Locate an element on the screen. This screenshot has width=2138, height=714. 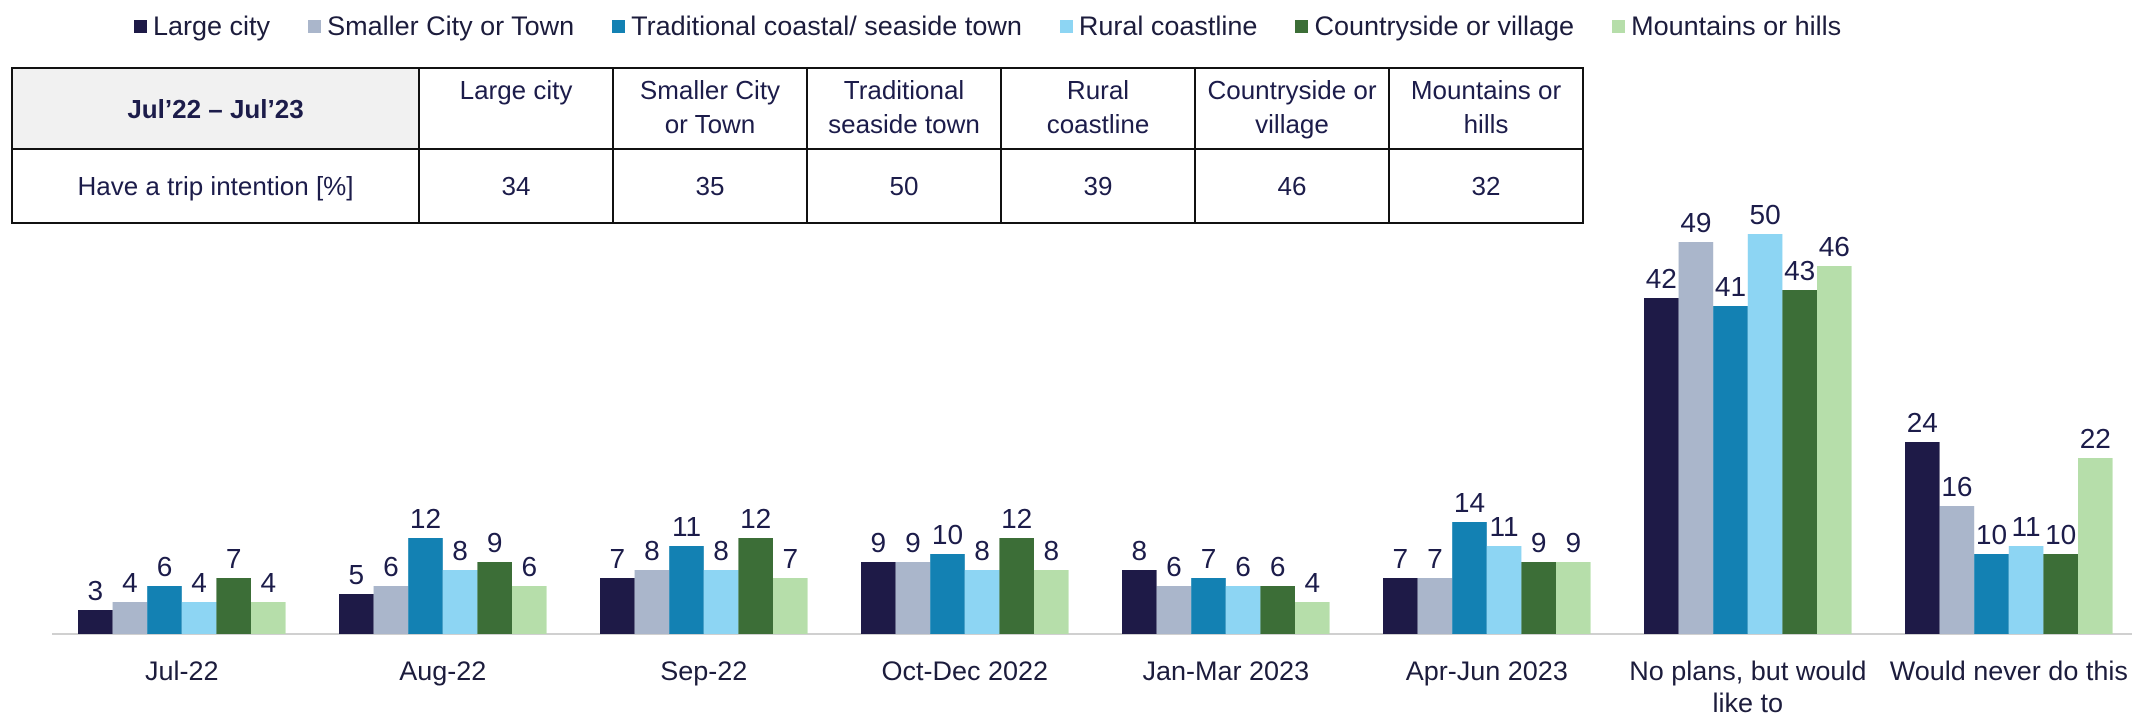
legend-label: Mountains or hills is located at coordinates (1736, 25).